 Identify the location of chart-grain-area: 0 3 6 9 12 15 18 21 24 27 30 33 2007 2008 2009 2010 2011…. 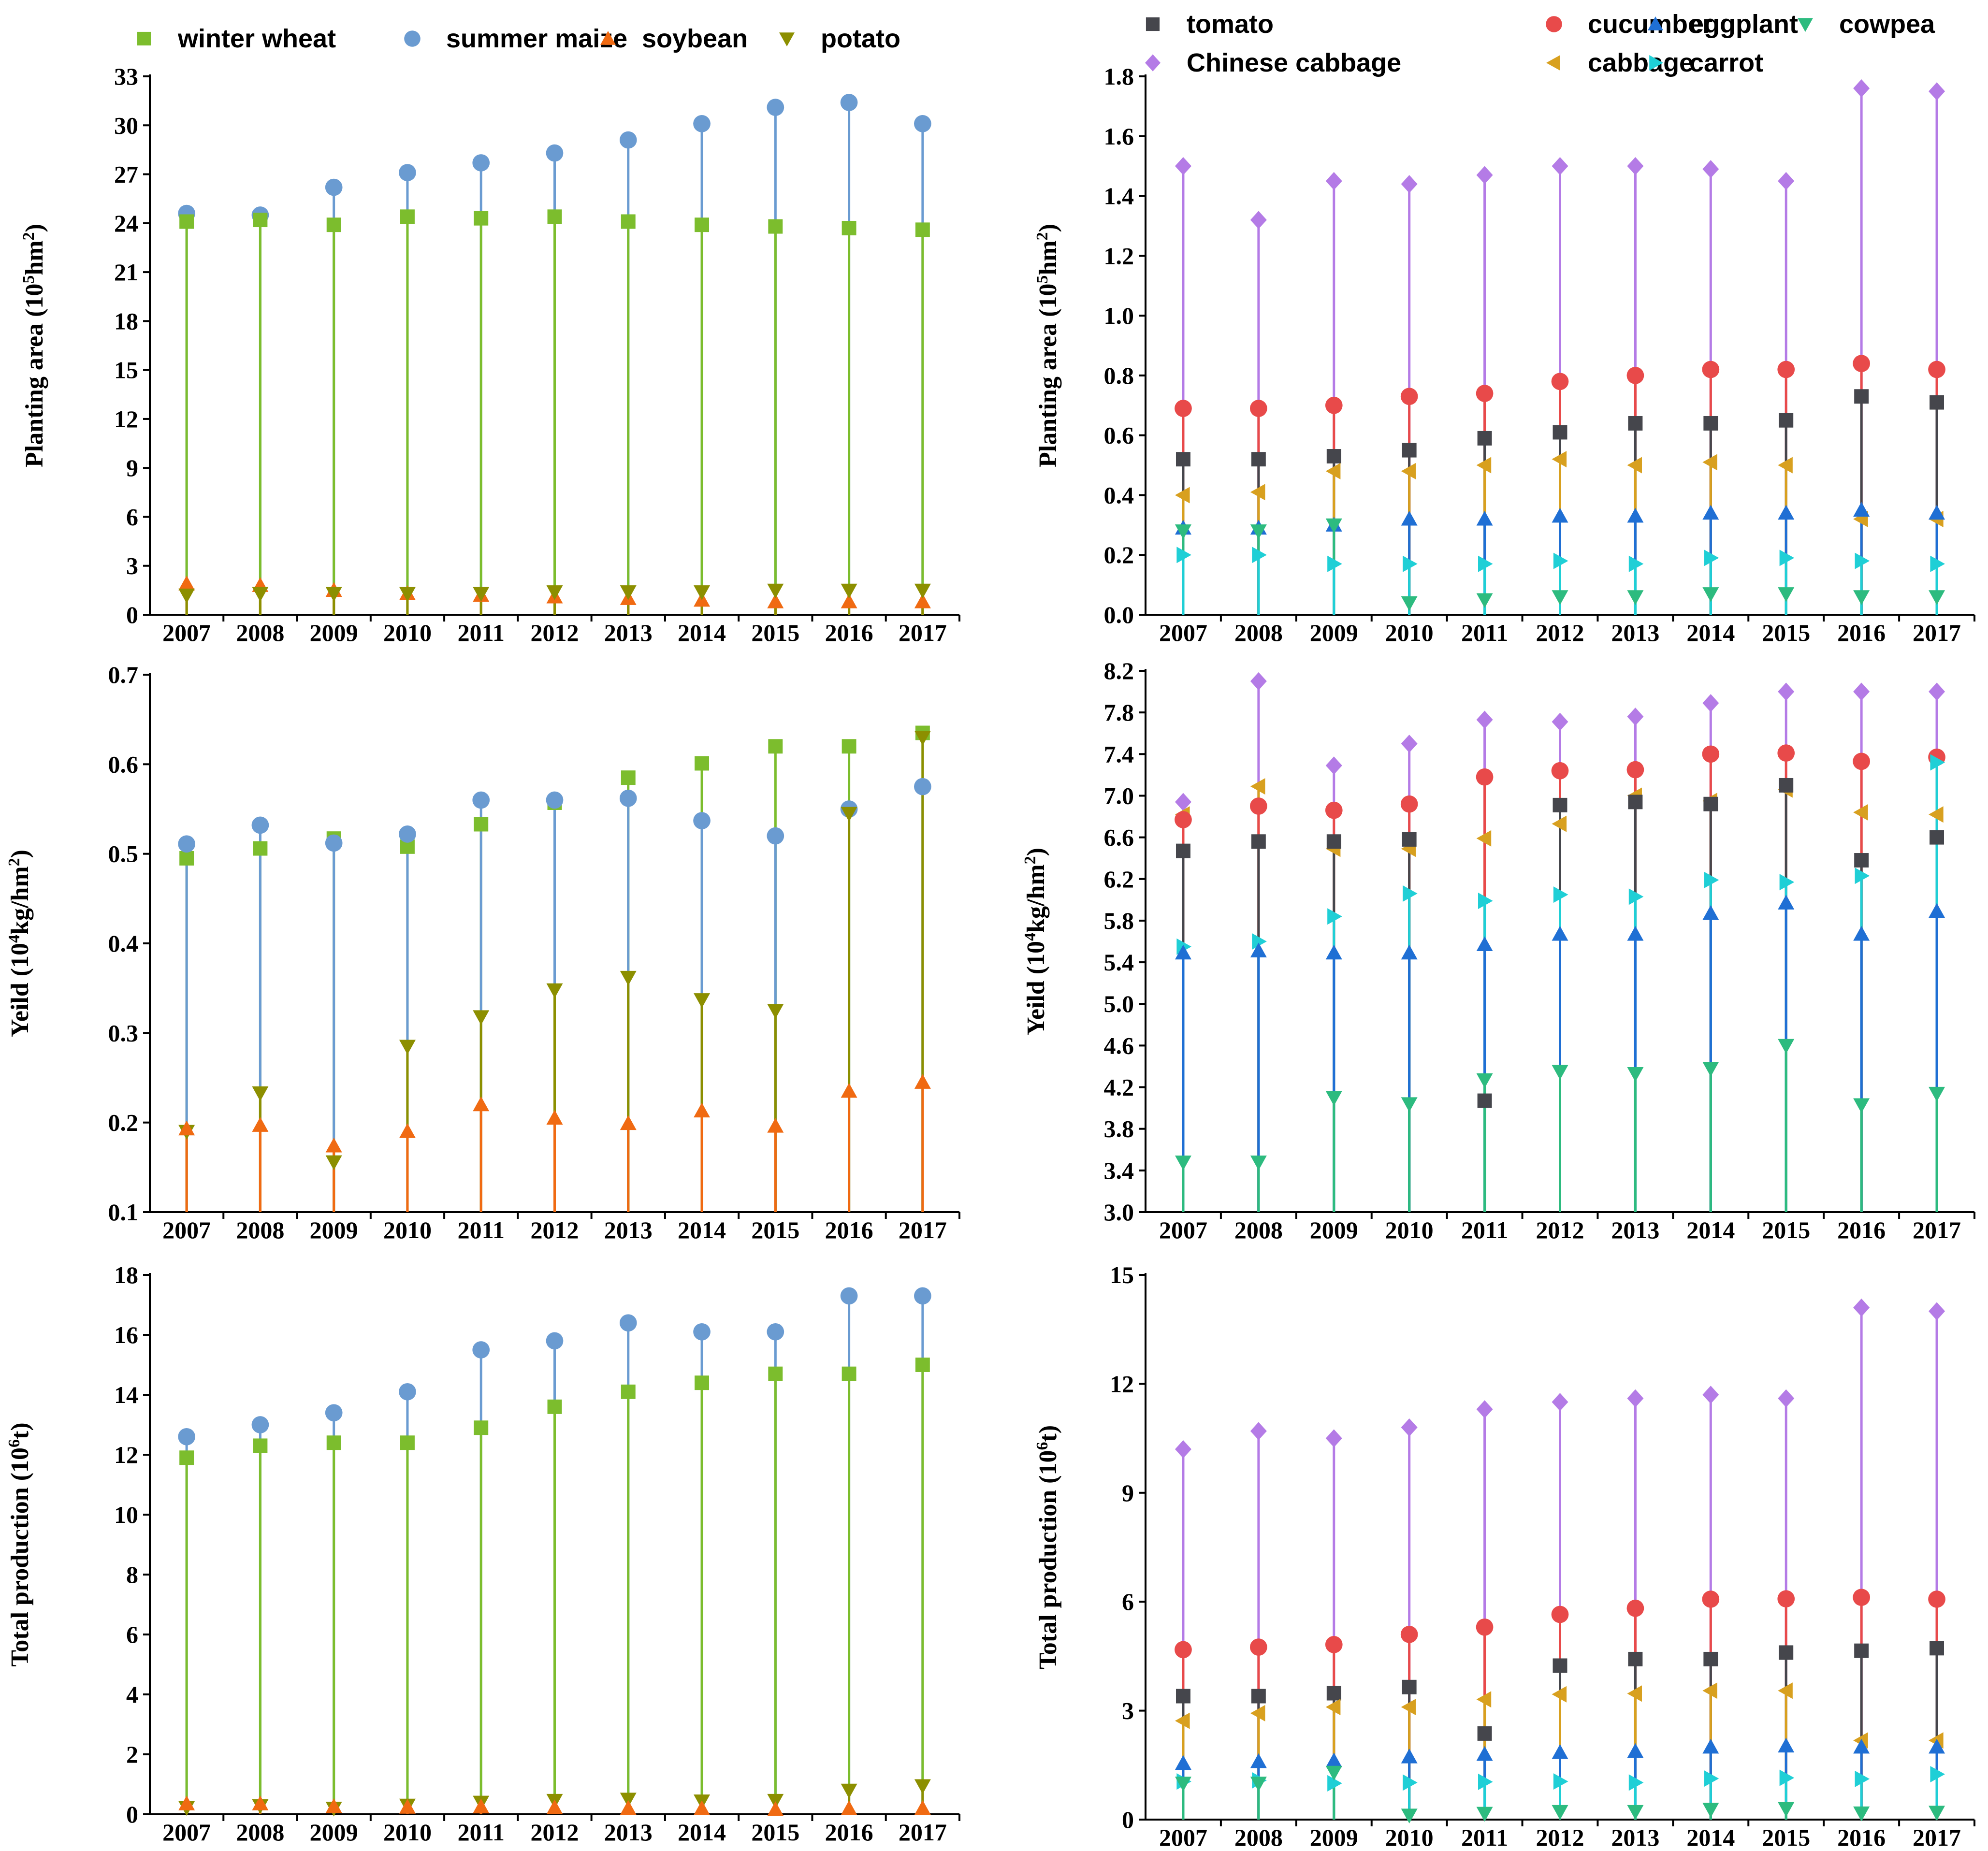
(490, 354).